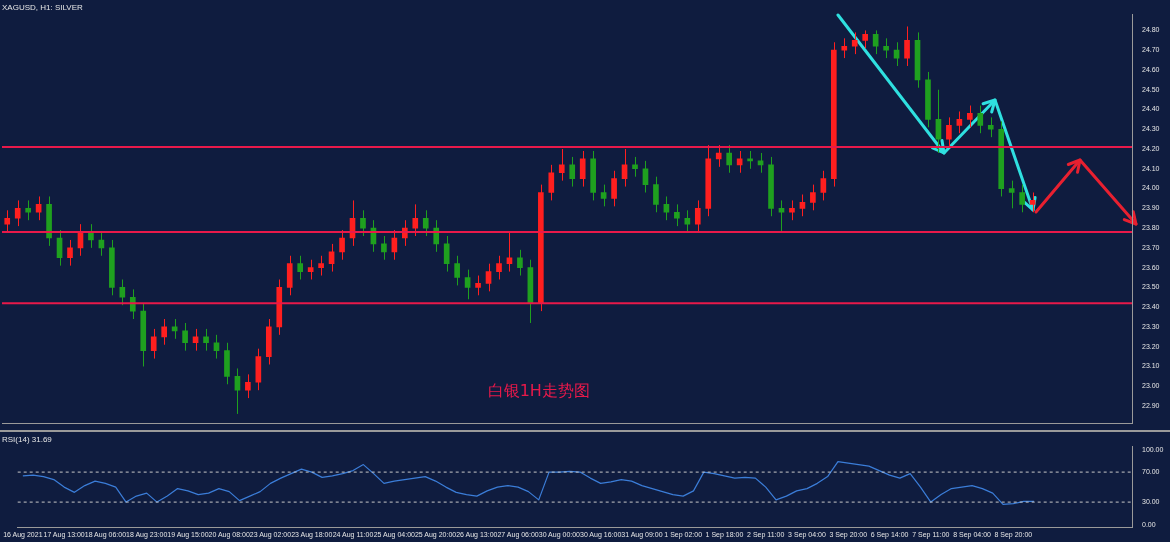 Image resolution: width=1170 pixels, height=542 pixels. What do you see at coordinates (538, 390) in the screenshot?
I see `annotation: 白银1H走势图` at bounding box center [538, 390].